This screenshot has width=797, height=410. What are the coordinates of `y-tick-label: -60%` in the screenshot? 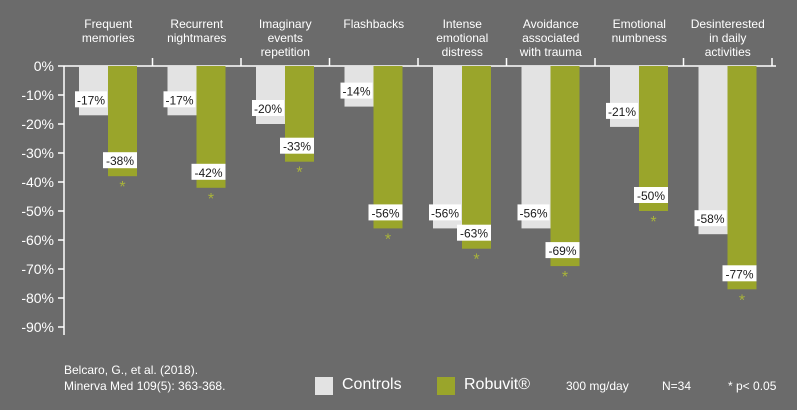 It's located at (37, 240).